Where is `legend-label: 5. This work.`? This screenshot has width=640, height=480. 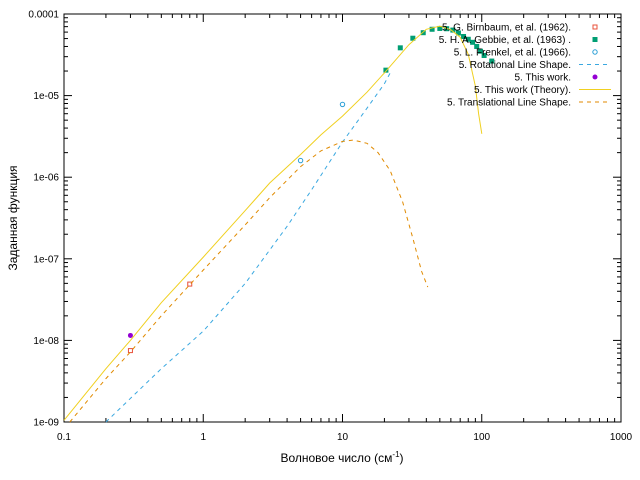
legend-label: 5. This work. is located at coordinates (543, 78).